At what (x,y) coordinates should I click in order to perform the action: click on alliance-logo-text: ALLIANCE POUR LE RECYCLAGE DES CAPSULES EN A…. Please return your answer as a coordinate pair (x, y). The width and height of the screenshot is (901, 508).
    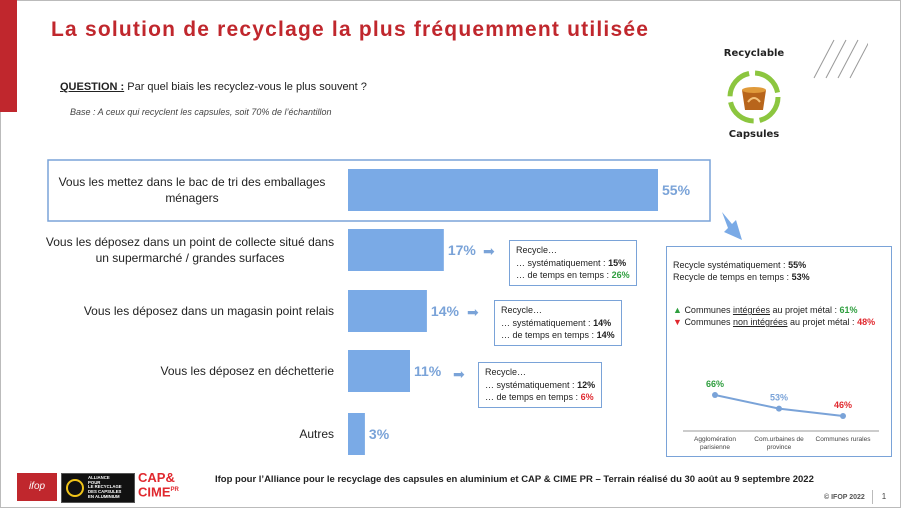
    Looking at the image, I should click on (105, 487).